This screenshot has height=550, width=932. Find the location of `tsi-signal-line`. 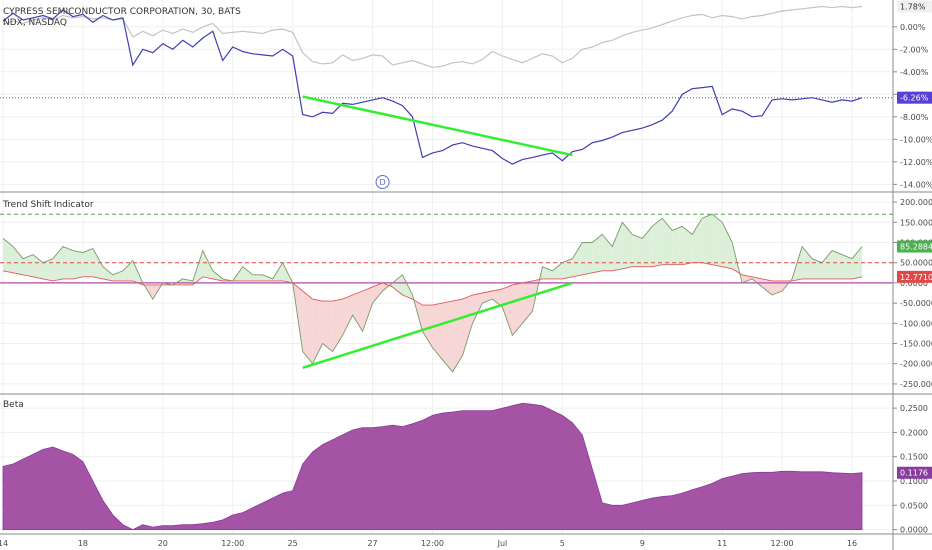

tsi-signal-line is located at coordinates (432, 284).